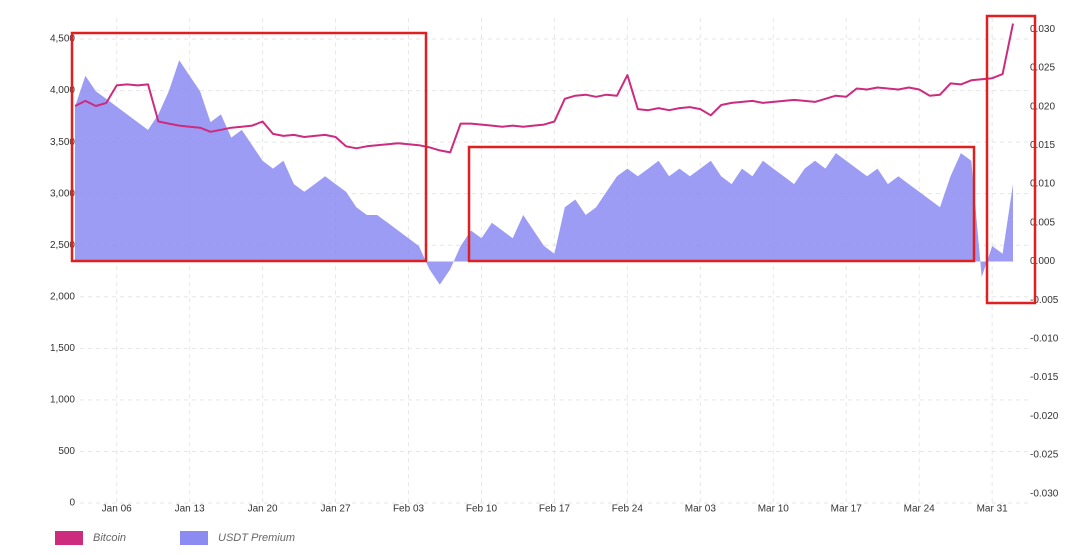 This screenshot has height=555, width=1080. What do you see at coordinates (1044, 300) in the screenshot?
I see `y2-tick-label: -0.005` at bounding box center [1044, 300].